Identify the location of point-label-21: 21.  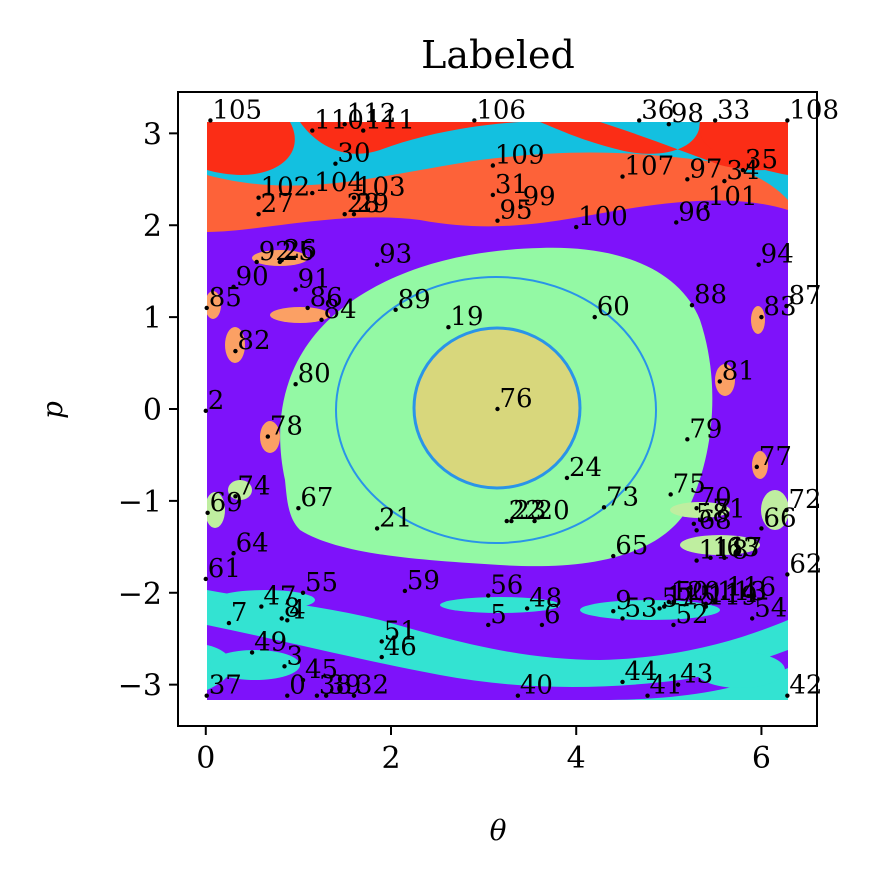
(395, 518).